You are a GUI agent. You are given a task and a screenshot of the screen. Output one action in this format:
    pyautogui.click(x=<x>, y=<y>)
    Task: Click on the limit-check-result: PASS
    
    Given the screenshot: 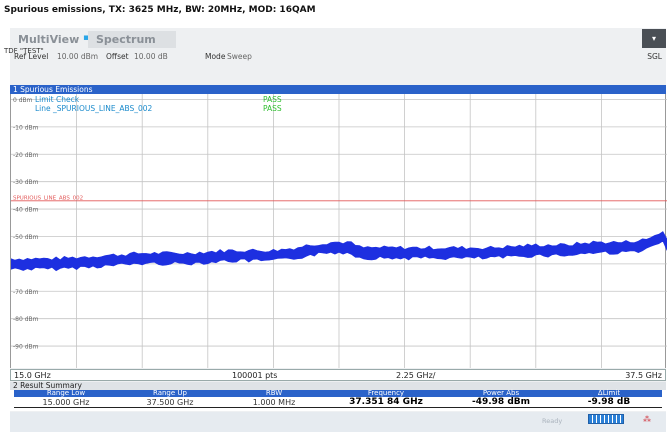 What is the action you would take?
    pyautogui.click(x=272, y=99)
    